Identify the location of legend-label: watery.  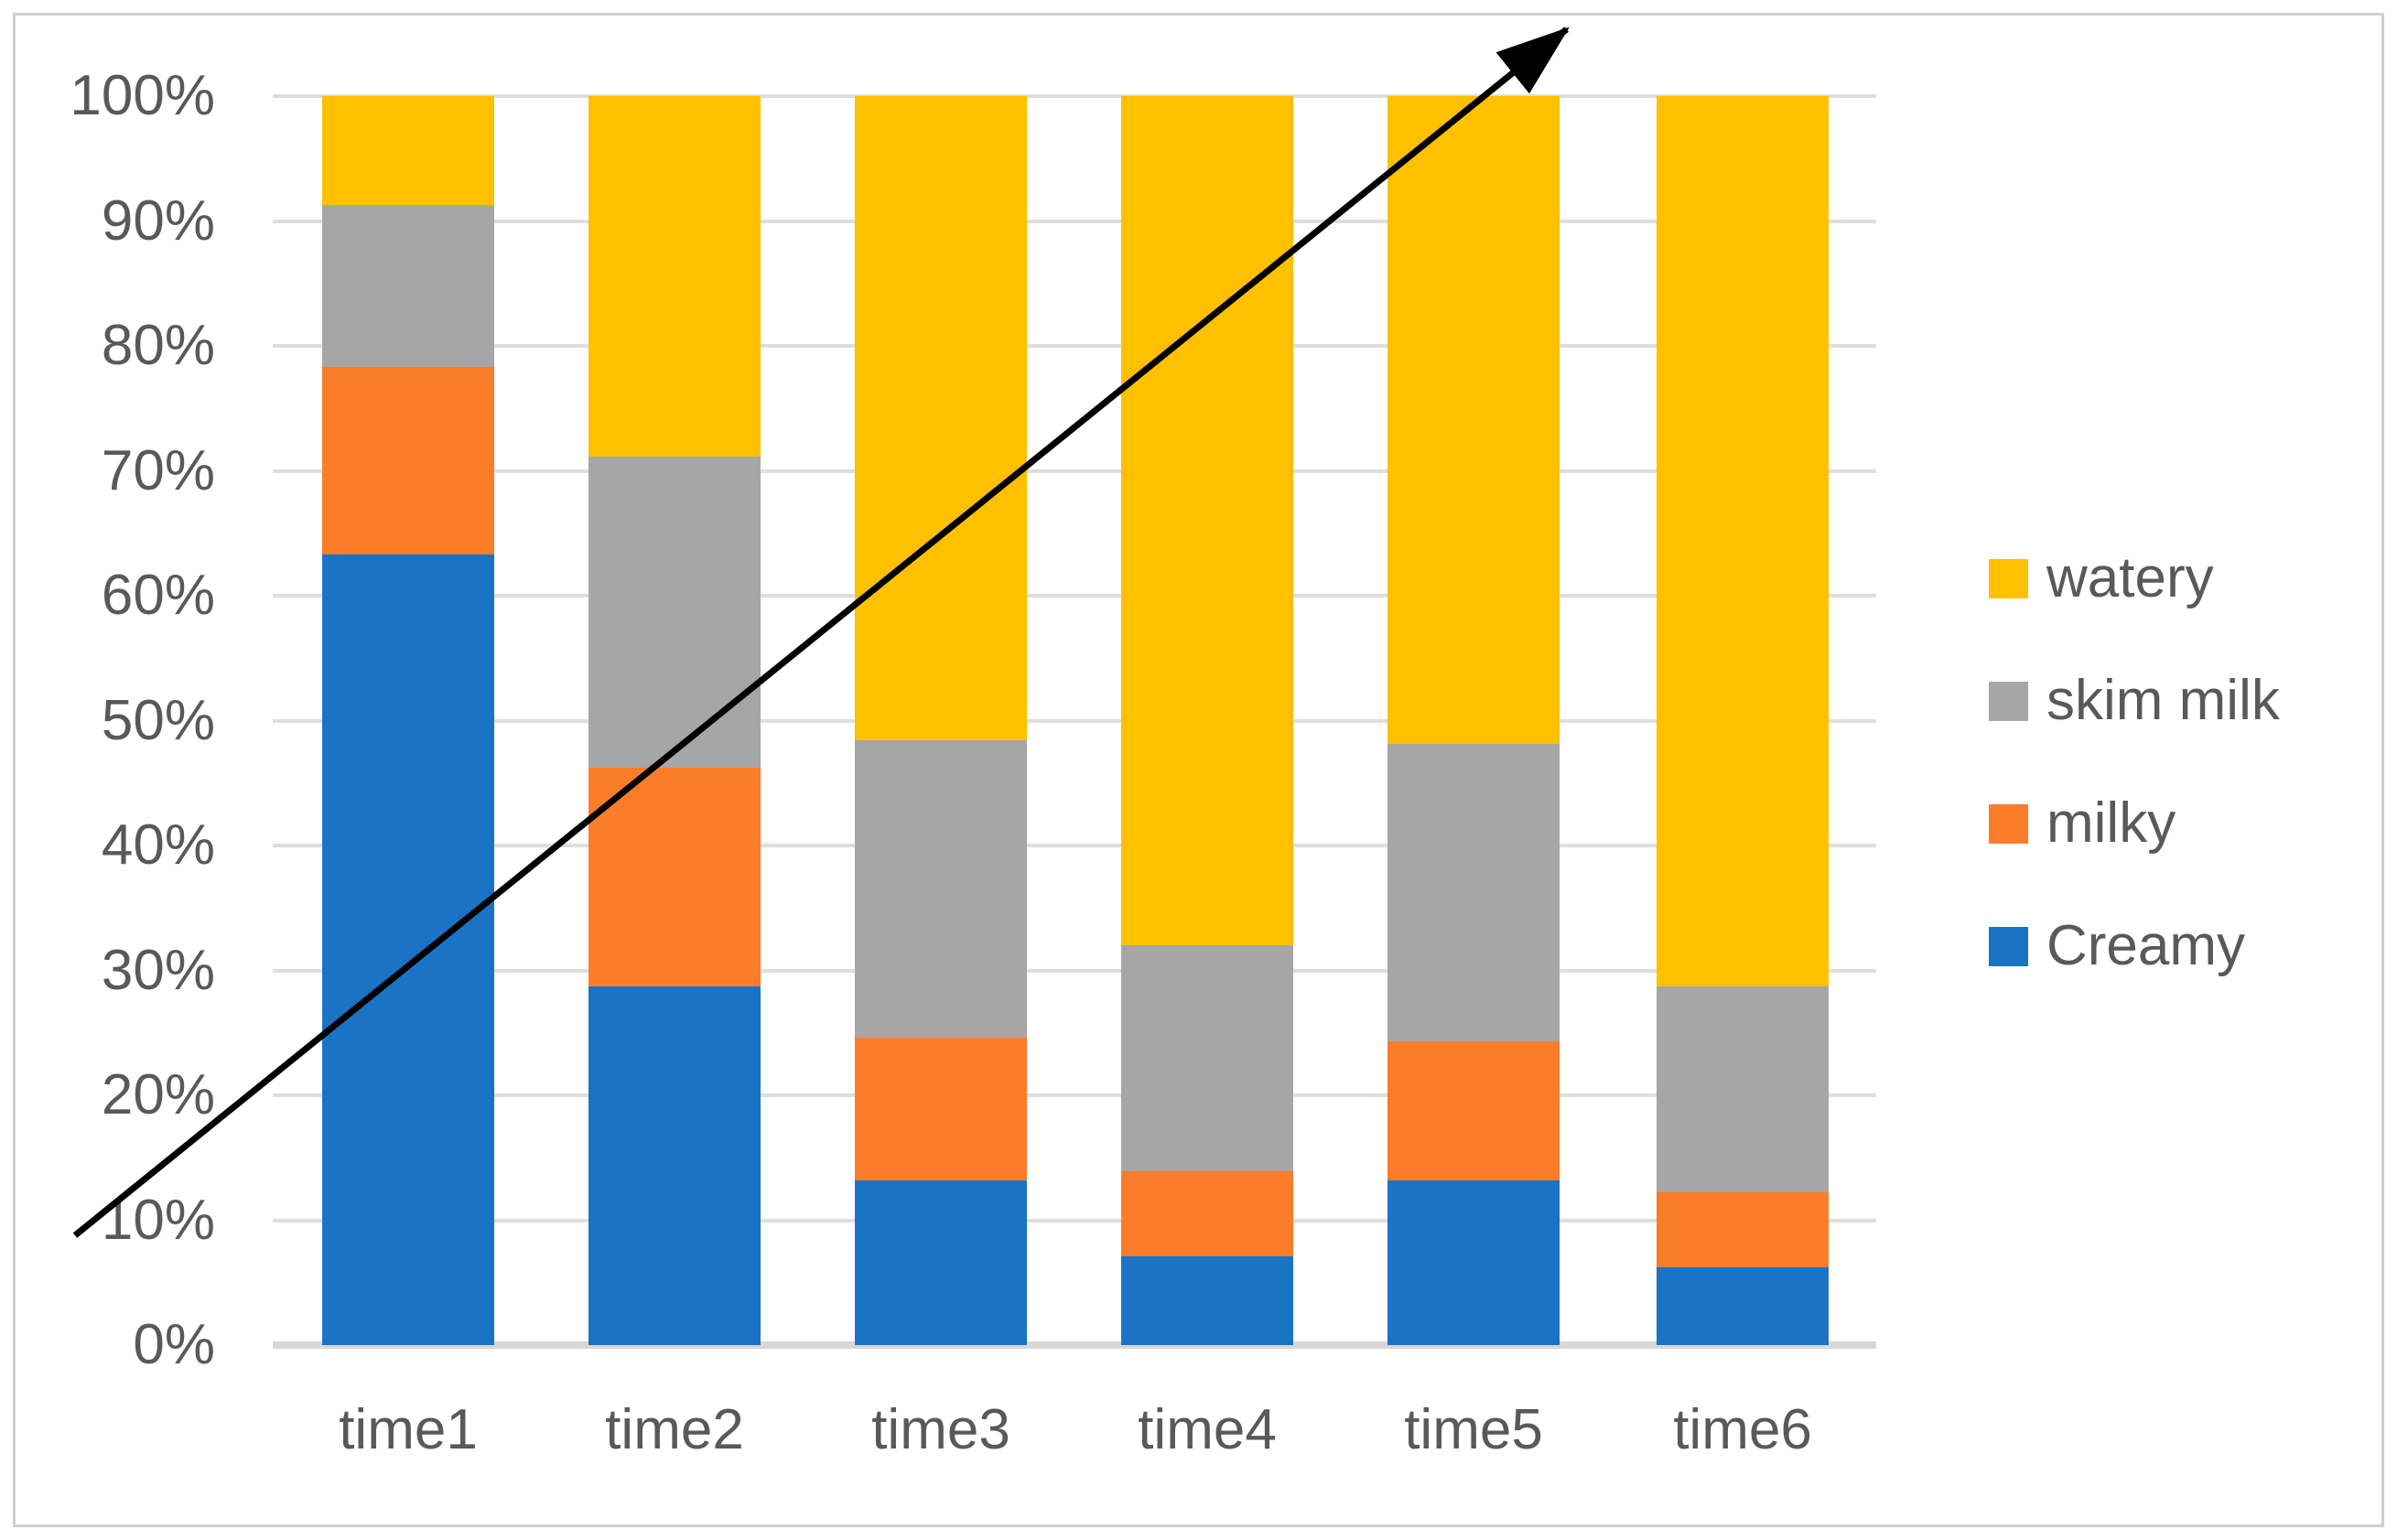
(2130, 577).